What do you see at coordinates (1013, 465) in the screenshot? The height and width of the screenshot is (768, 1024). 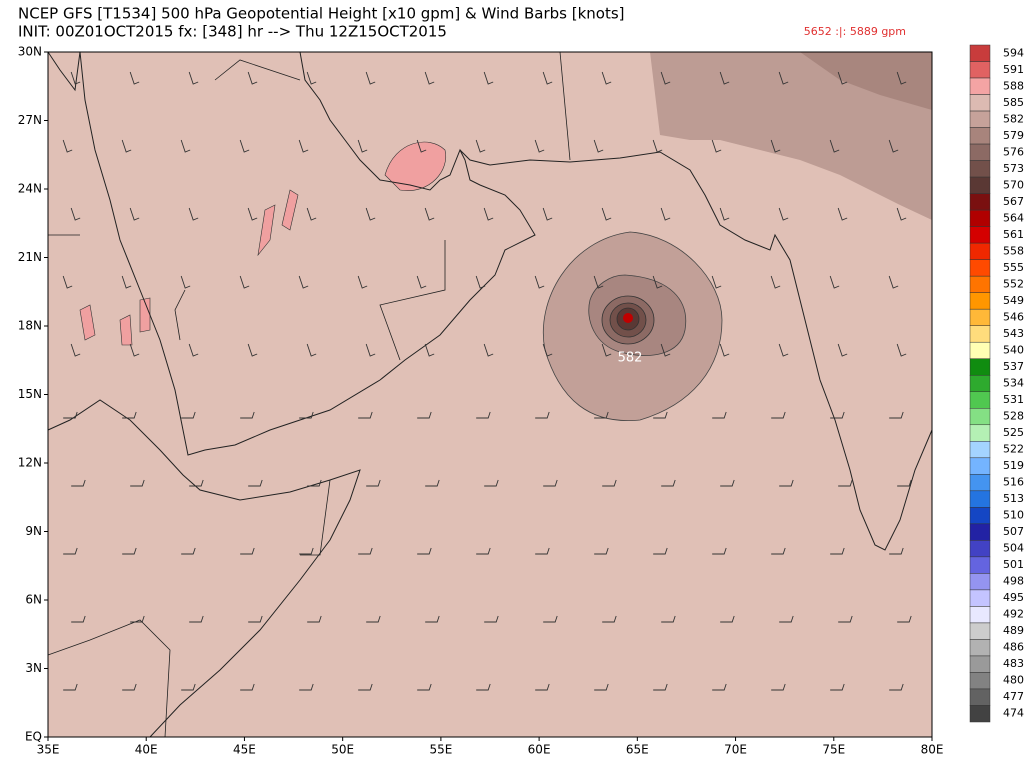 I see `colorbar-label: 519` at bounding box center [1013, 465].